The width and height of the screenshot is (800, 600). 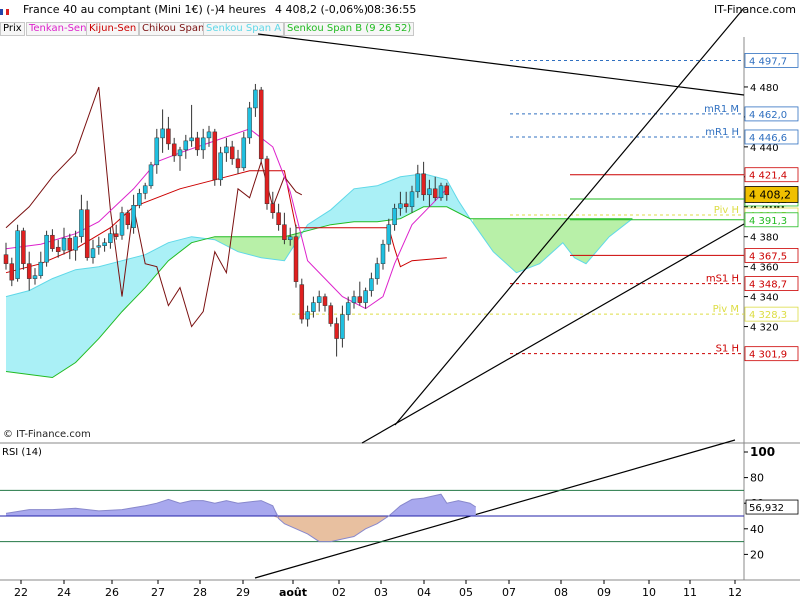 I want to click on trendline-rsi, so click(x=495, y=509).